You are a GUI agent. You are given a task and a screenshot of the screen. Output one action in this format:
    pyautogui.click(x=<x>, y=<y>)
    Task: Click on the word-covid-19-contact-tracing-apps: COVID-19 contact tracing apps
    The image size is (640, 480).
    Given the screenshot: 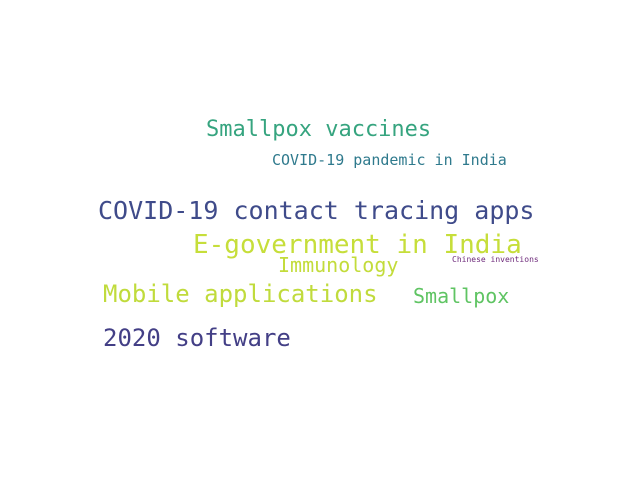 What is the action you would take?
    pyautogui.click(x=316, y=210)
    